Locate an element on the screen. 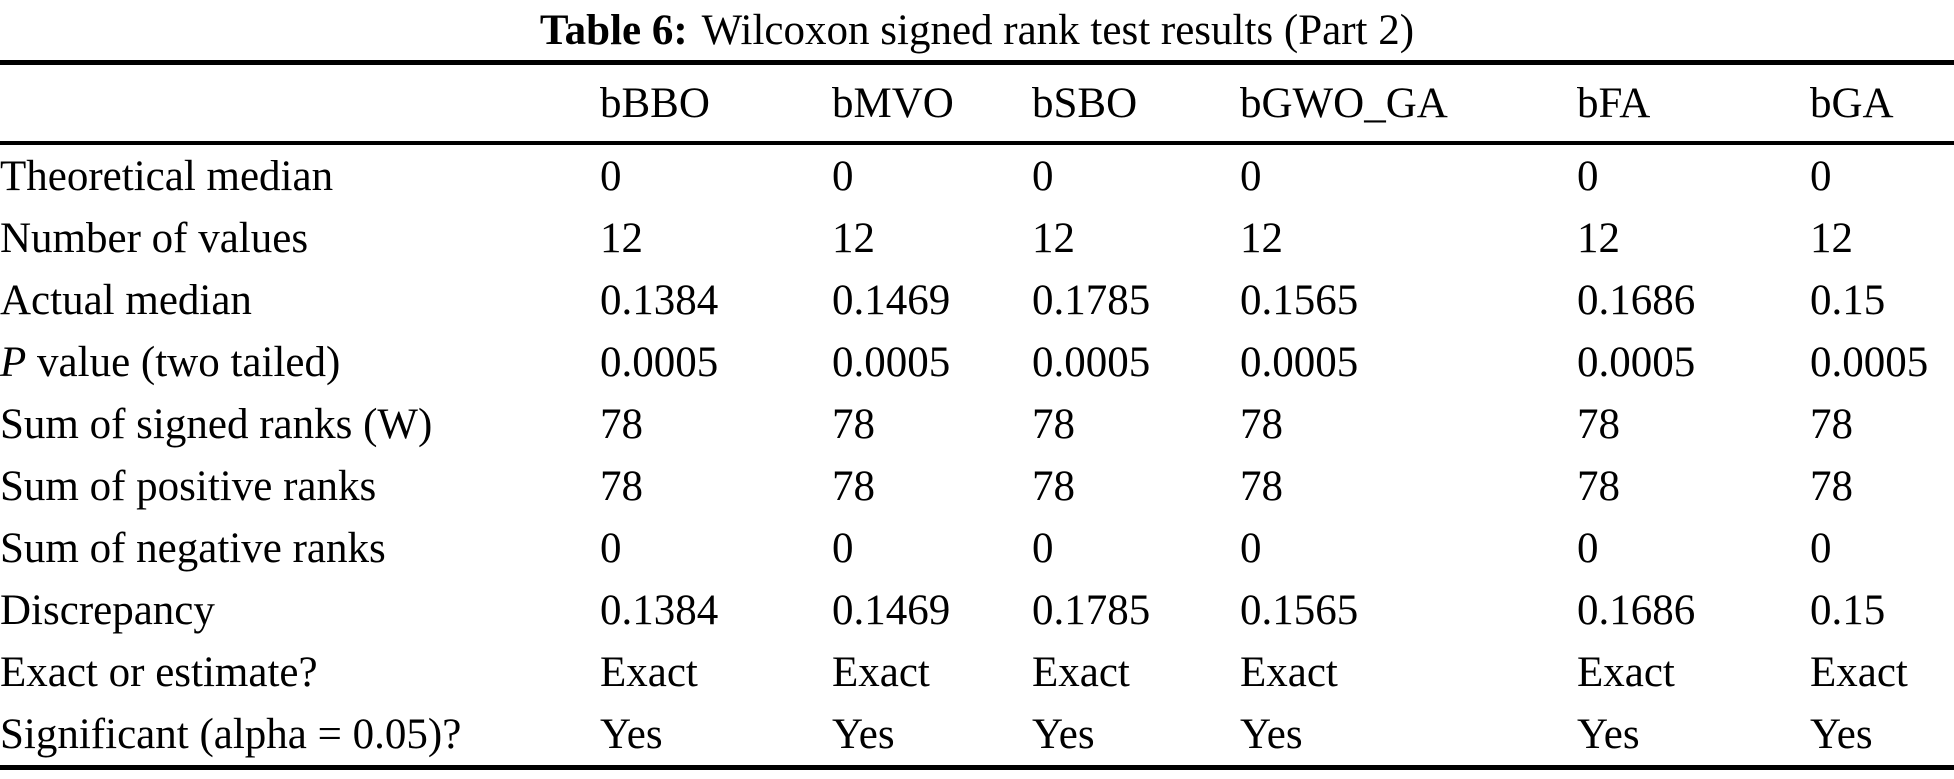 This screenshot has width=1954, height=779. row-label: Sum of signed ranks (W) is located at coordinates (216, 424).